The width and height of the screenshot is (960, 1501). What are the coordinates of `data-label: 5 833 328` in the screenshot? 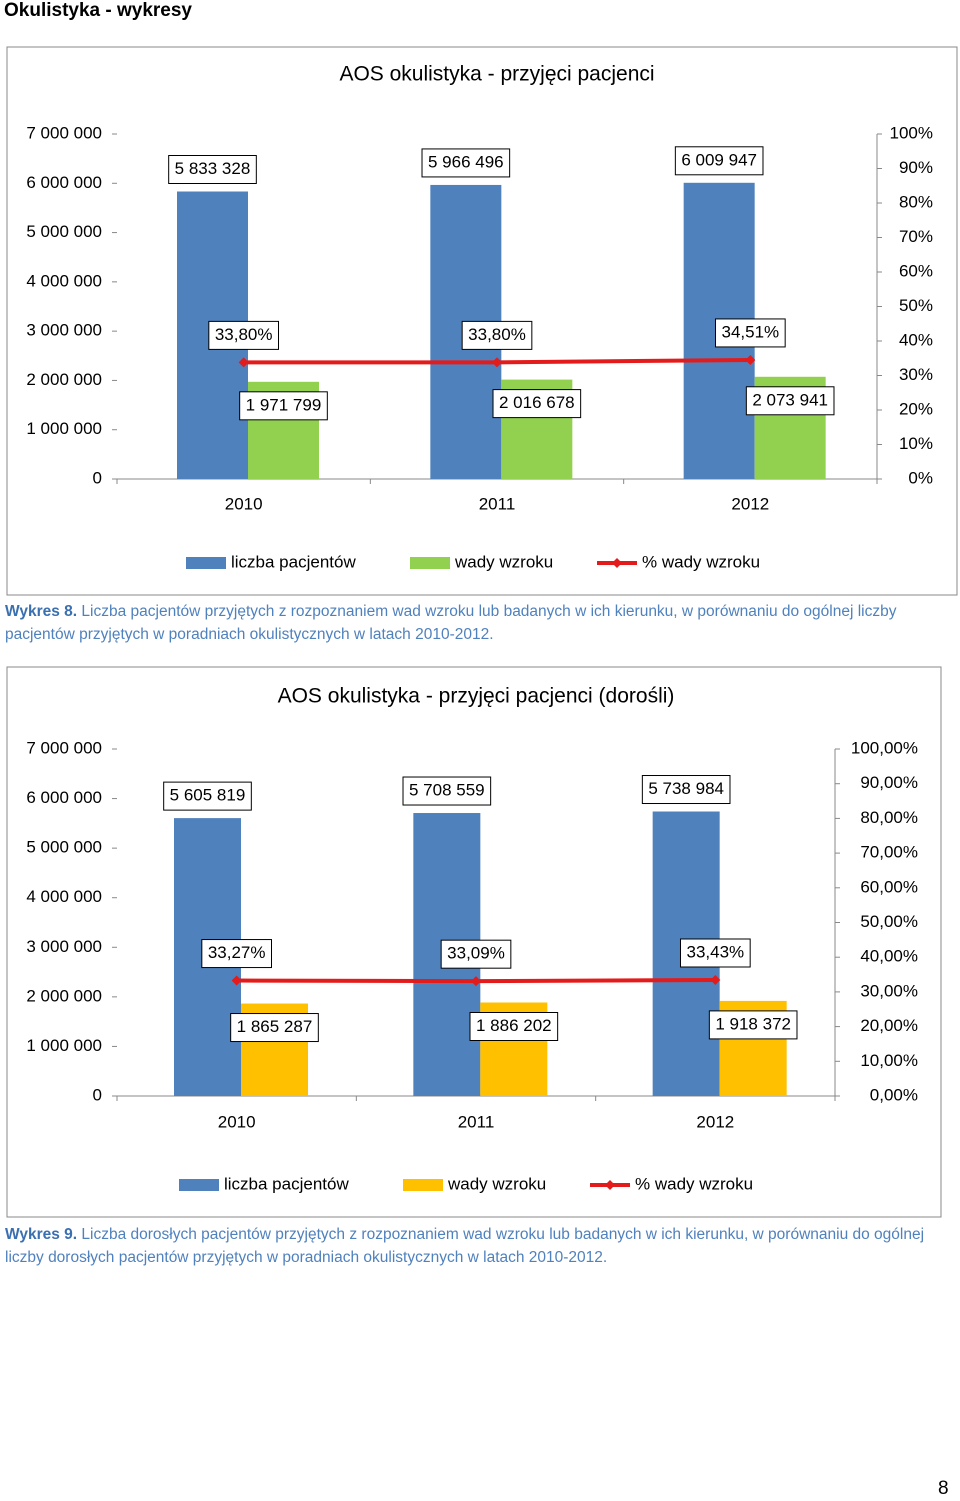 It's located at (213, 168).